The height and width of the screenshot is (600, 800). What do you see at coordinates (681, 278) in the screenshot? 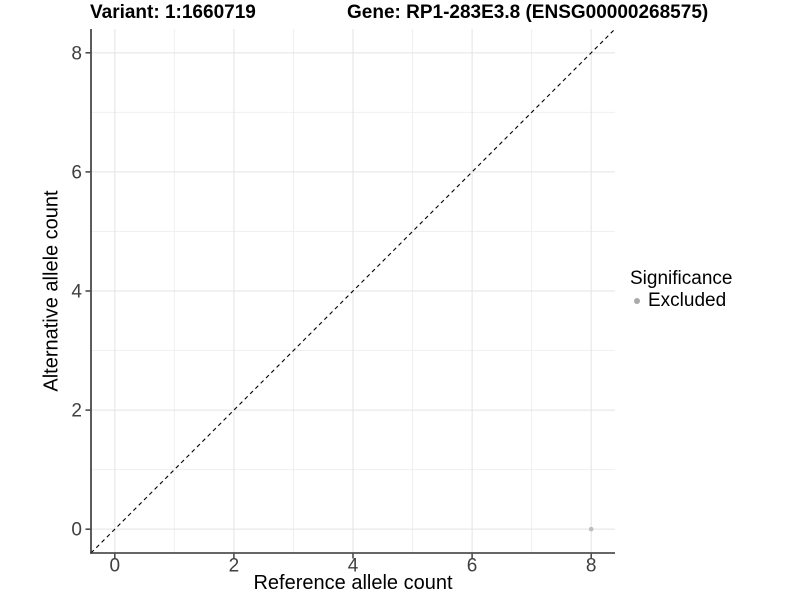
I see `legend-title: Significance` at bounding box center [681, 278].